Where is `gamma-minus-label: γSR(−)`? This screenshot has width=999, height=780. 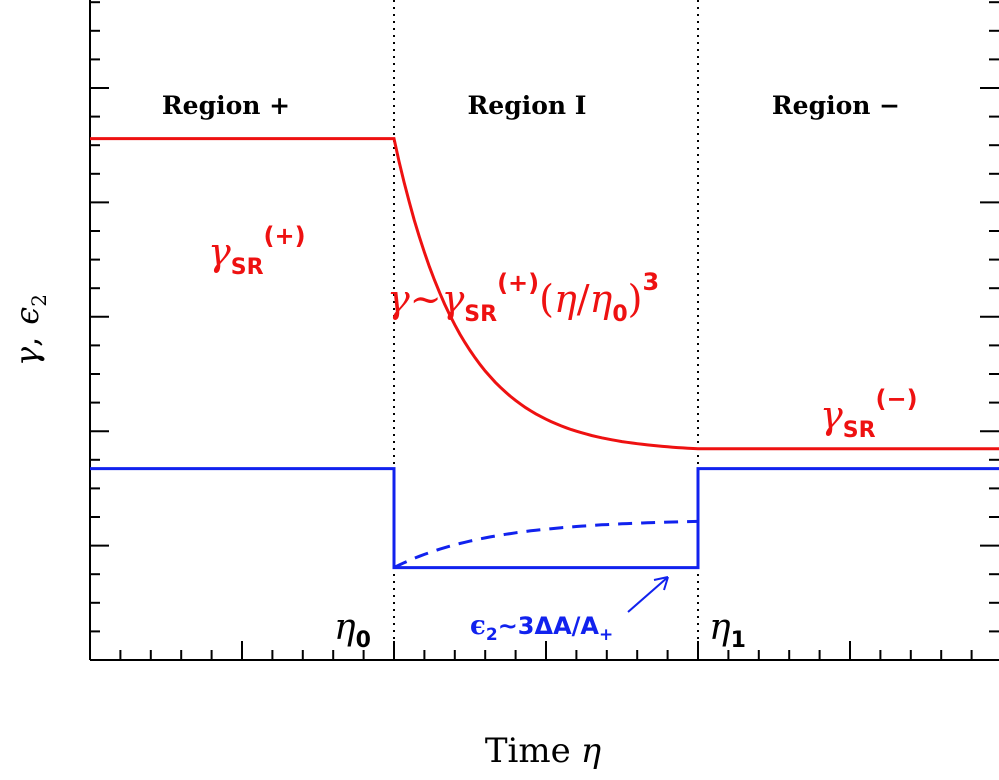
gamma-minus-label: γSR(−) is located at coordinates (869, 414).